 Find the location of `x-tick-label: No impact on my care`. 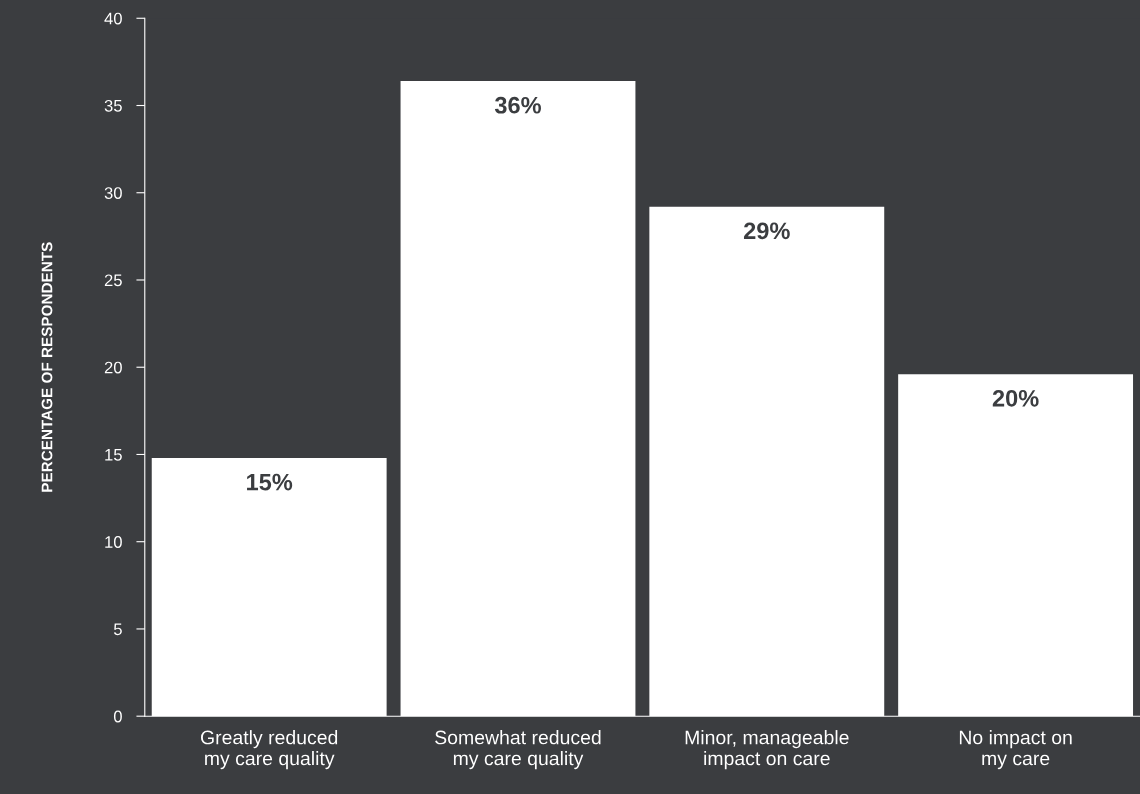

x-tick-label: No impact on my care is located at coordinates (1015, 750).